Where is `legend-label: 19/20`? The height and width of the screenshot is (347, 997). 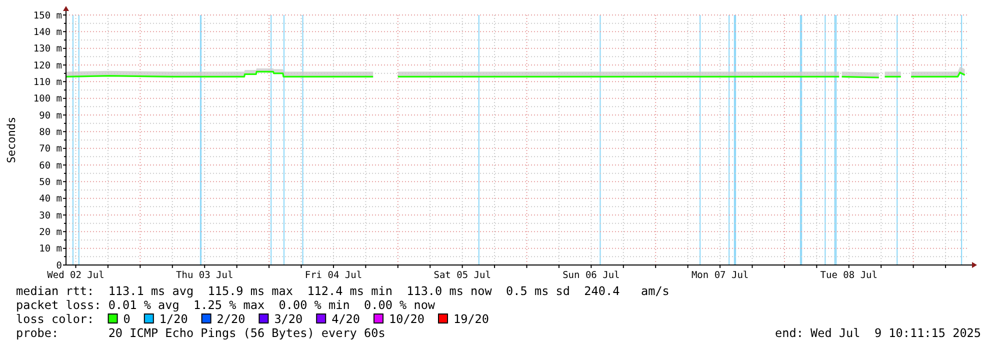
legend-label: 19/20 is located at coordinates (472, 319).